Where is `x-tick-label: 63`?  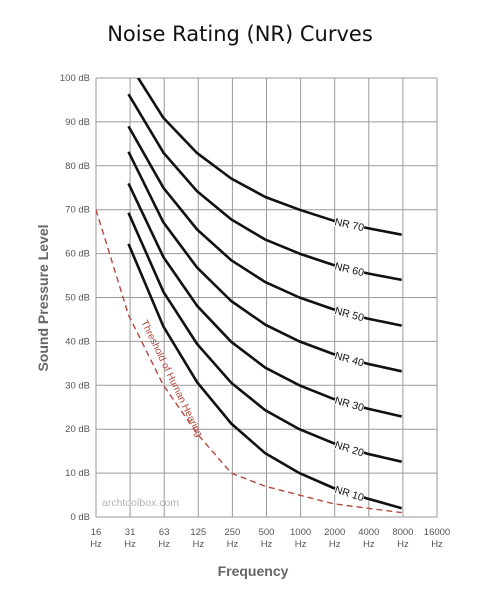
x-tick-label: 63 is located at coordinates (164, 532).